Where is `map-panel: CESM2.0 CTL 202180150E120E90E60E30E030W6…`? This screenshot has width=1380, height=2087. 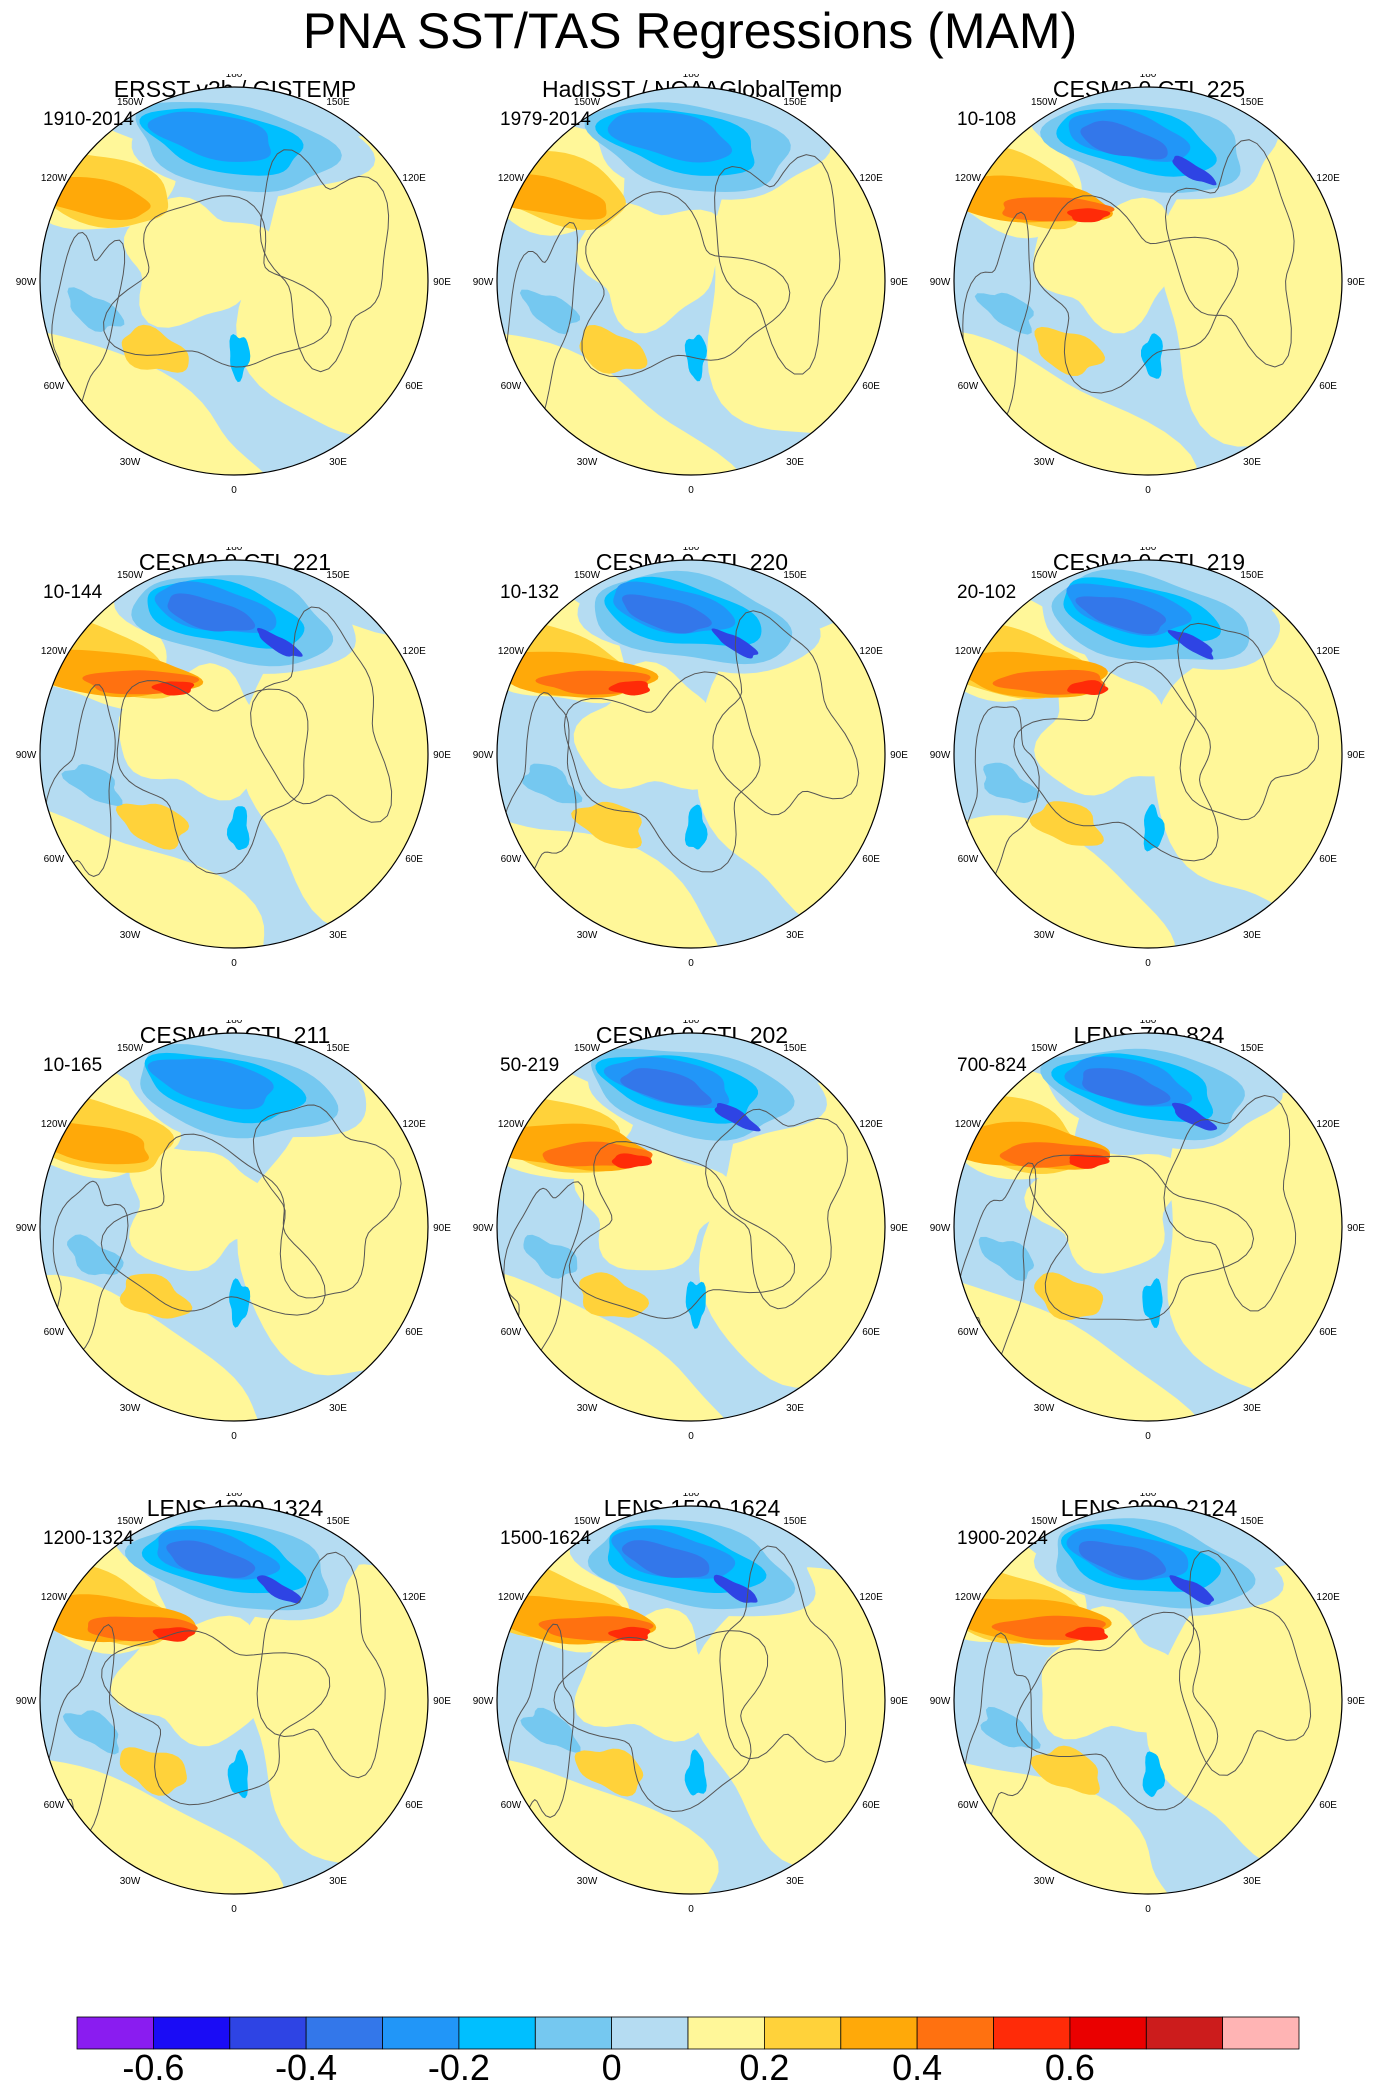 map-panel: CESM2.0 CTL 202180150E120E90E60E30E030W6… is located at coordinates (692, 1257).